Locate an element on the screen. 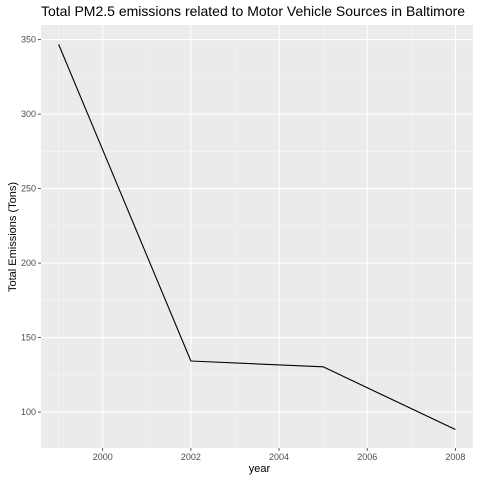 The height and width of the screenshot is (480, 480). y-tick-label: 100 is located at coordinates (28, 412).